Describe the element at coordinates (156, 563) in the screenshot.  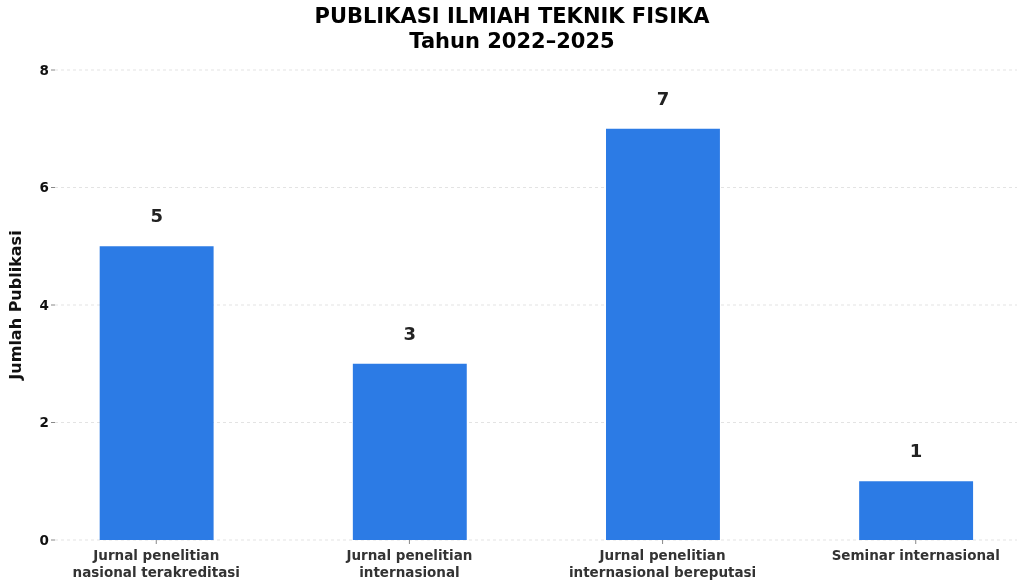
I see `x-tick-label: Jurnal penelitian nasional terakreditasi` at that location.